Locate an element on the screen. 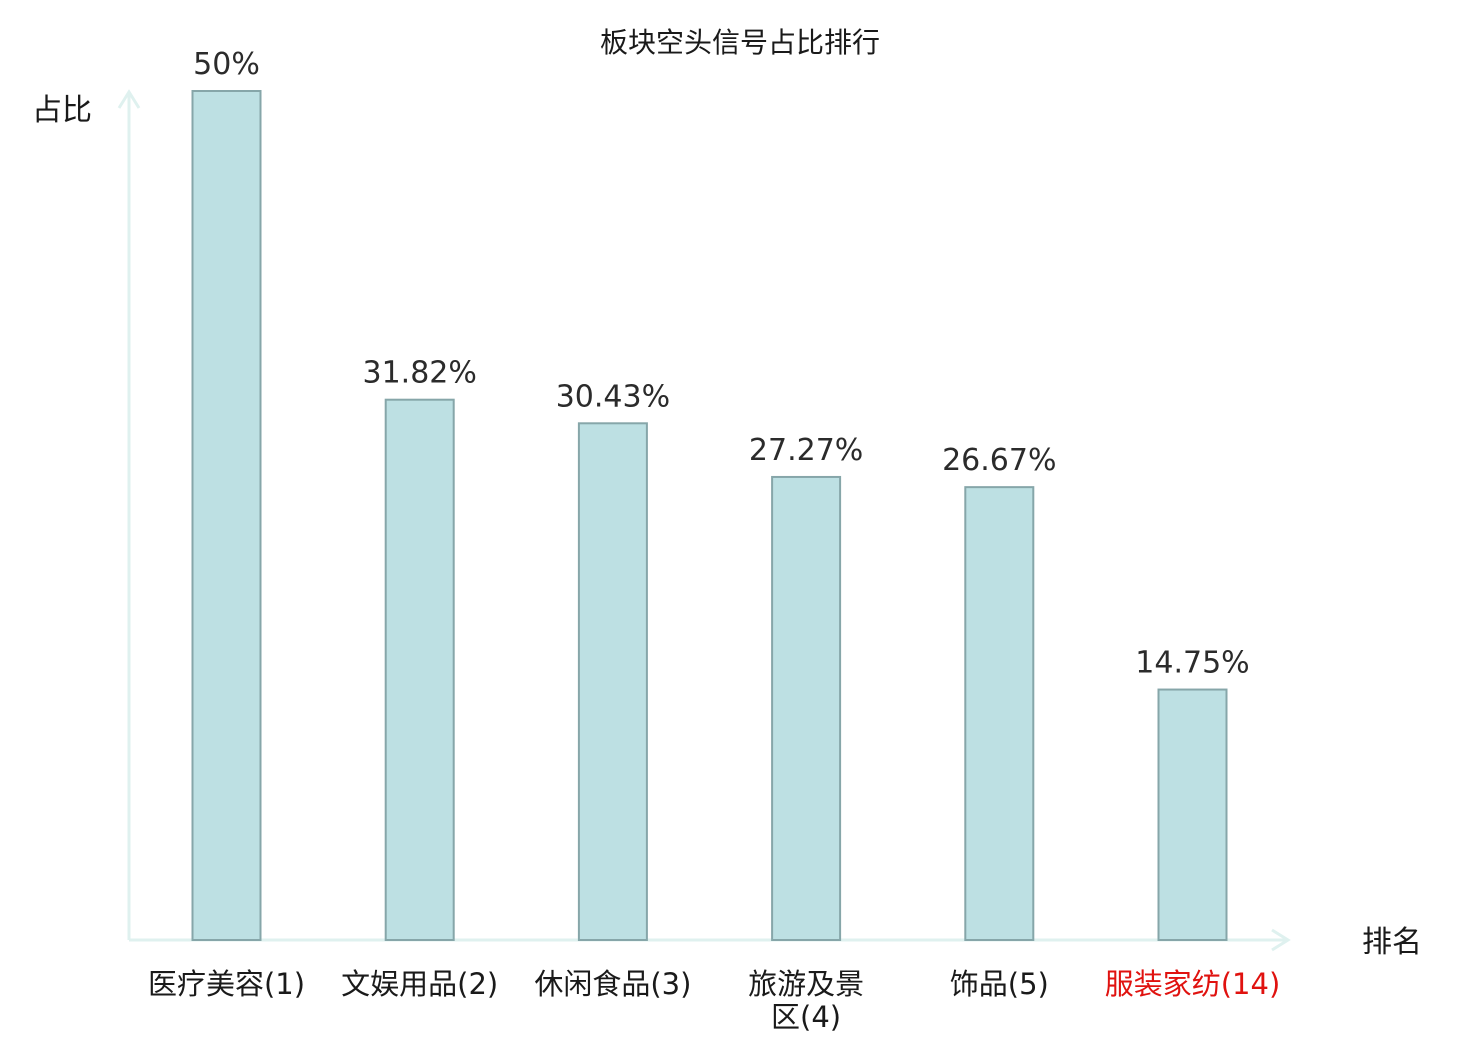 The width and height of the screenshot is (1480, 1044). y-axis-title: 占比 is located at coordinates (62, 110).